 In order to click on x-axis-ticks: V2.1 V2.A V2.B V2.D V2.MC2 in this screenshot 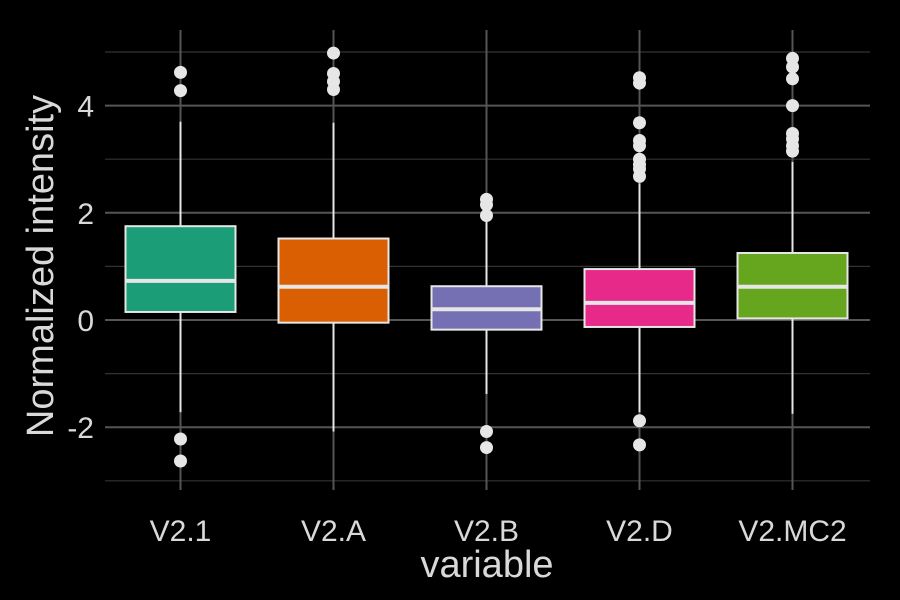, I will do `click(498, 531)`.